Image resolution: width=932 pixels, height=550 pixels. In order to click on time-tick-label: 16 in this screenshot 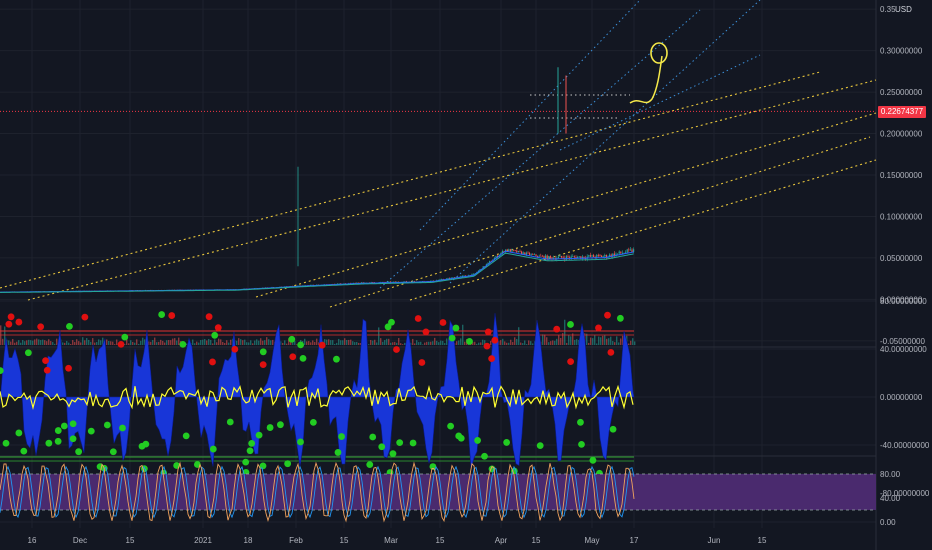, I will do `click(32, 540)`.